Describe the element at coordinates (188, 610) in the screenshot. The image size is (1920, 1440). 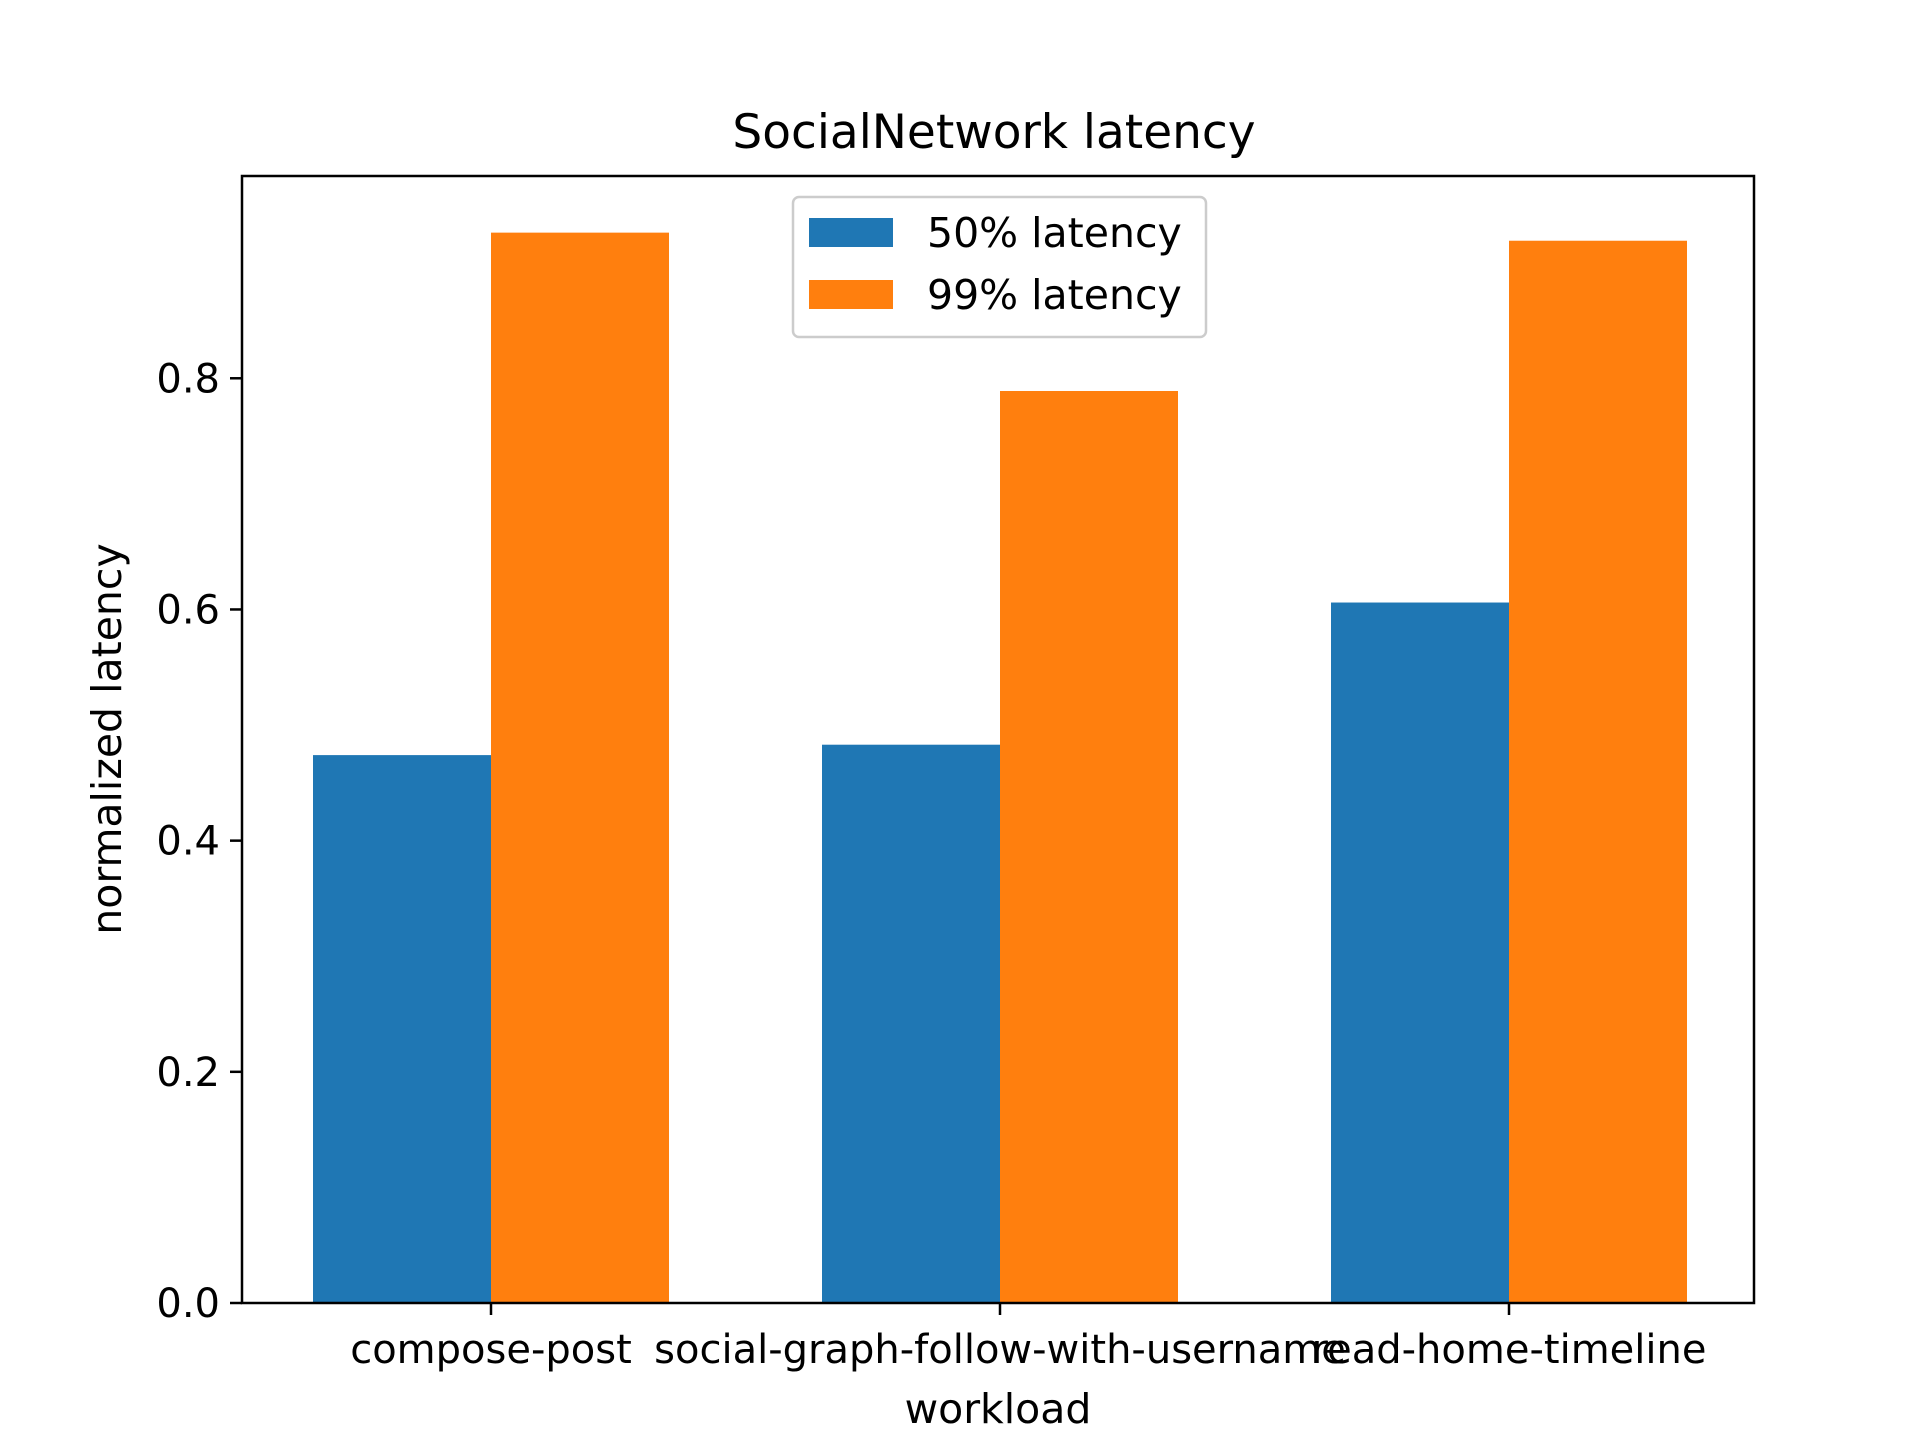
I see `y-tick-label: 0.6` at that location.